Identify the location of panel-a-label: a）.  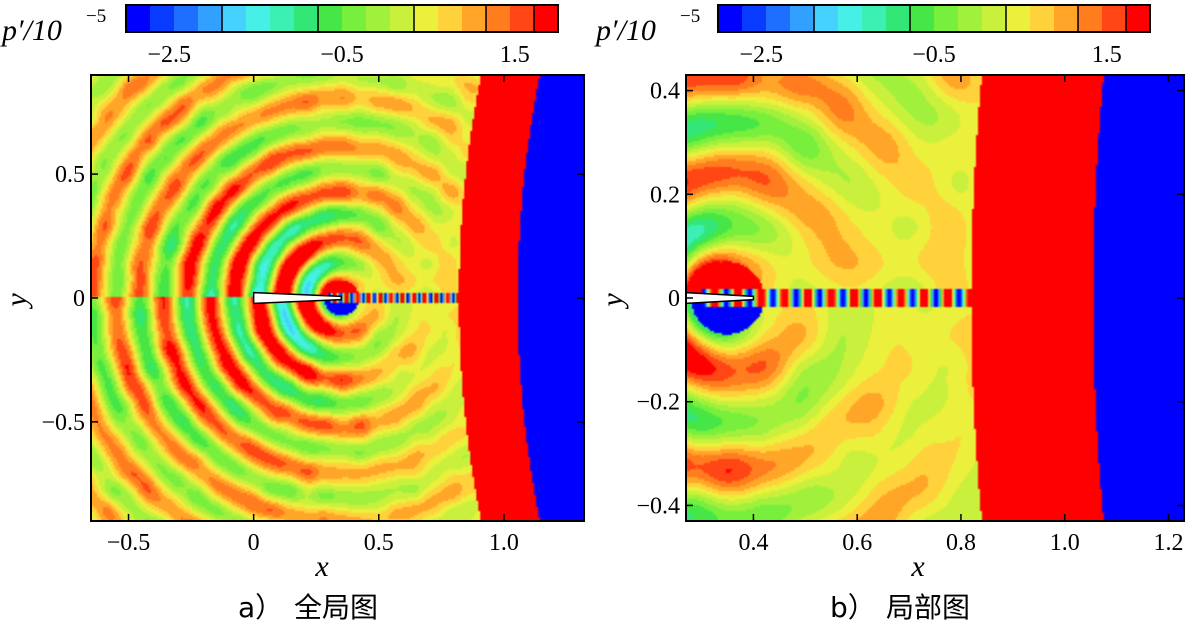
(260, 607).